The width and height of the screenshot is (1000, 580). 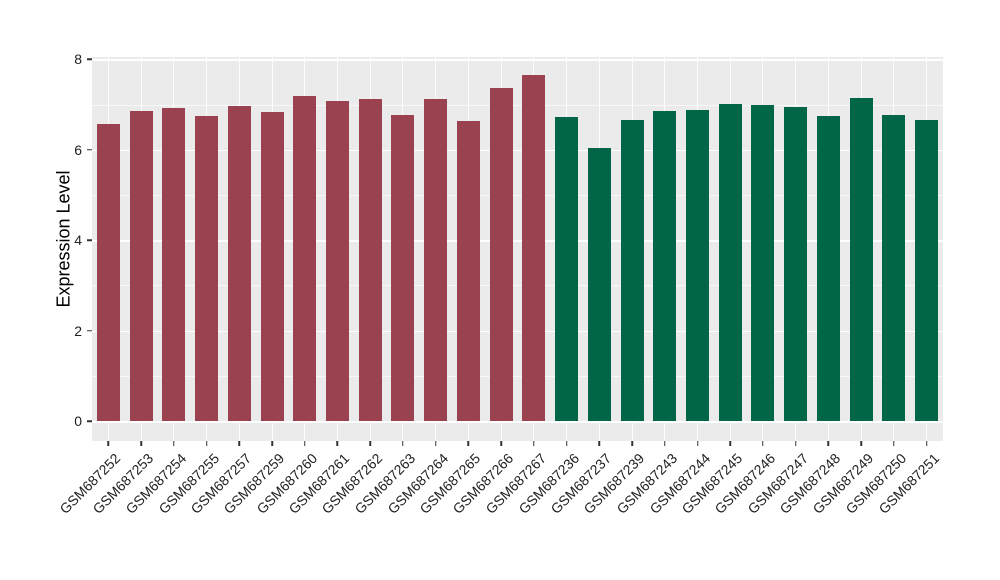 What do you see at coordinates (665, 266) in the screenshot?
I see `bar-GSM687243` at bounding box center [665, 266].